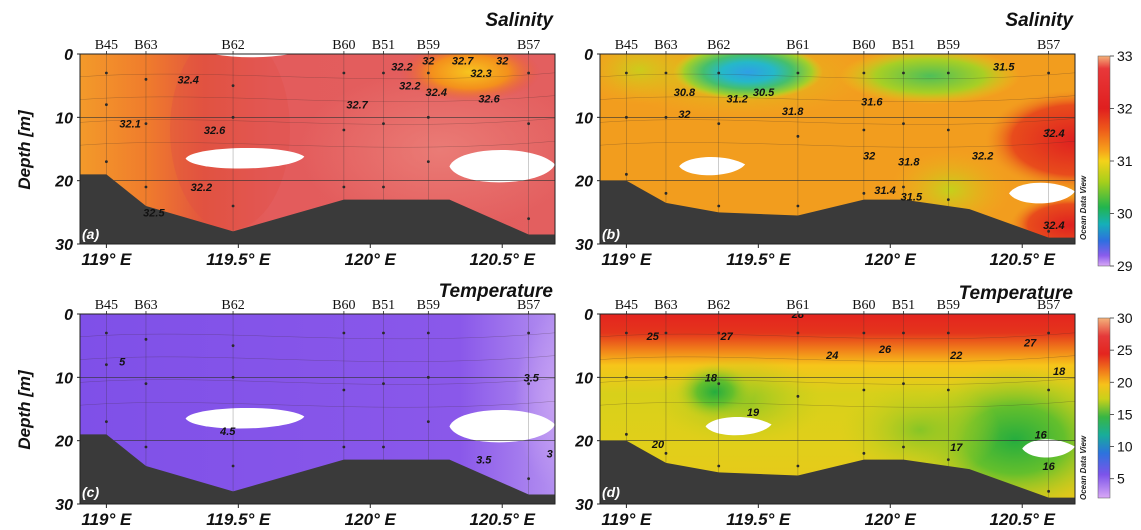 Image resolution: width=1141 pixels, height=530 pixels. What do you see at coordinates (24, 409) in the screenshot?
I see `y-axis-label-c: Depth [m]` at bounding box center [24, 409].